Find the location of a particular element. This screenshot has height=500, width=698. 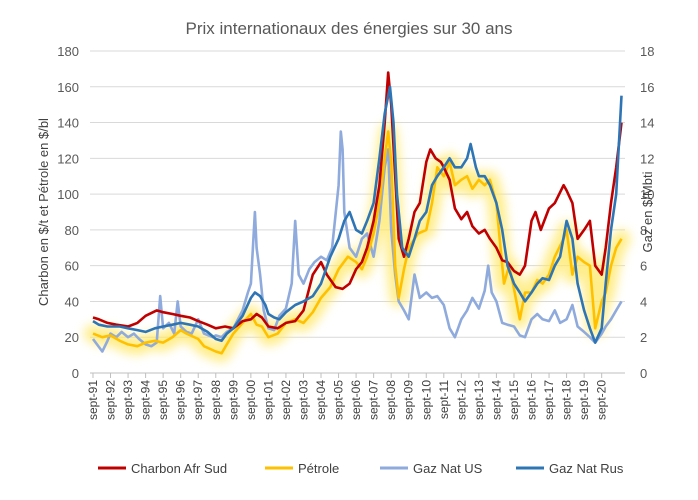

x-tick-label: sept-93 is located at coordinates (128, 400).